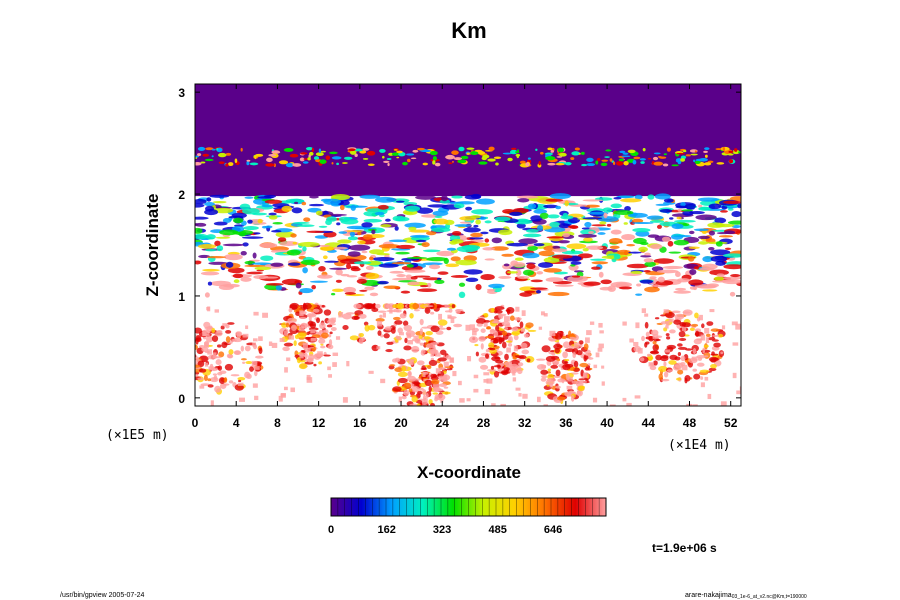 The width and height of the screenshot is (900, 600). What do you see at coordinates (468, 507) in the screenshot?
I see `colorbar-stripes` at bounding box center [468, 507].